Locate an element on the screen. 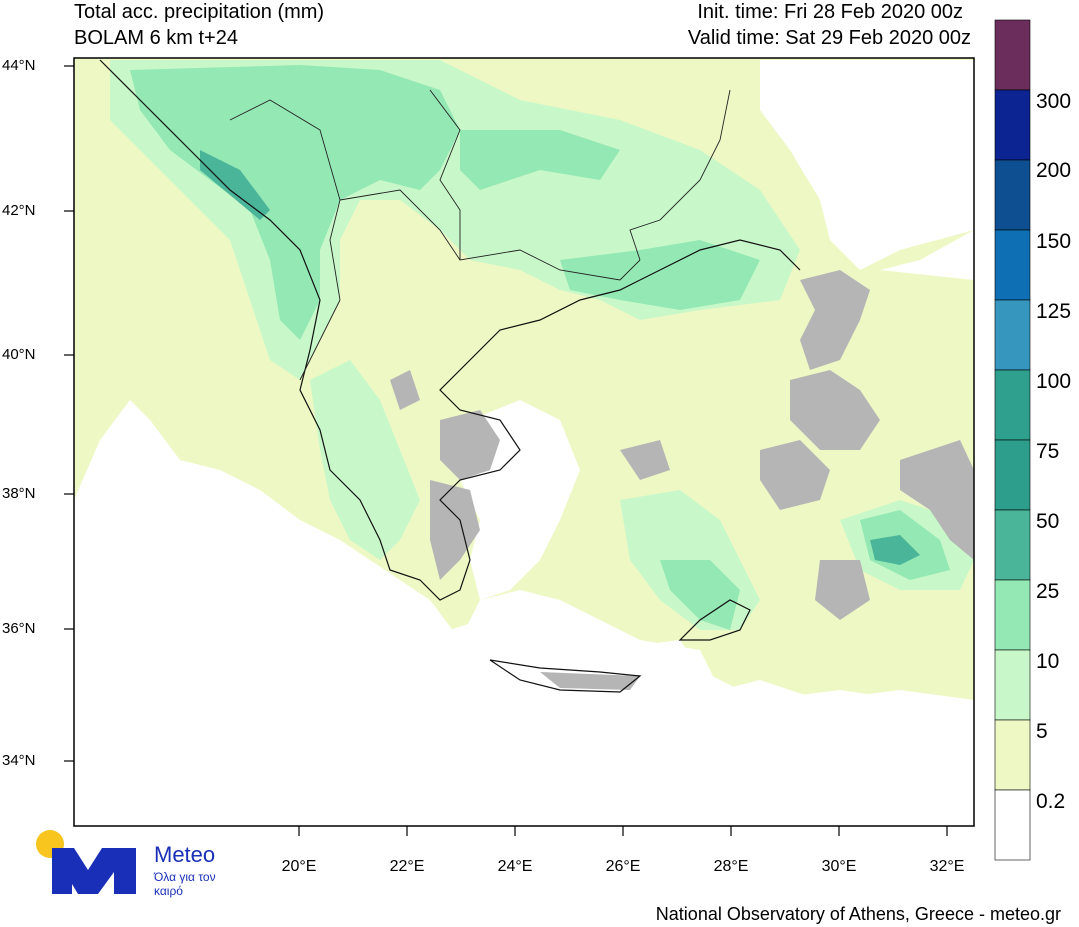 Image resolution: width=1079 pixels, height=927 pixels. lon-label: 26°E is located at coordinates (623, 866).